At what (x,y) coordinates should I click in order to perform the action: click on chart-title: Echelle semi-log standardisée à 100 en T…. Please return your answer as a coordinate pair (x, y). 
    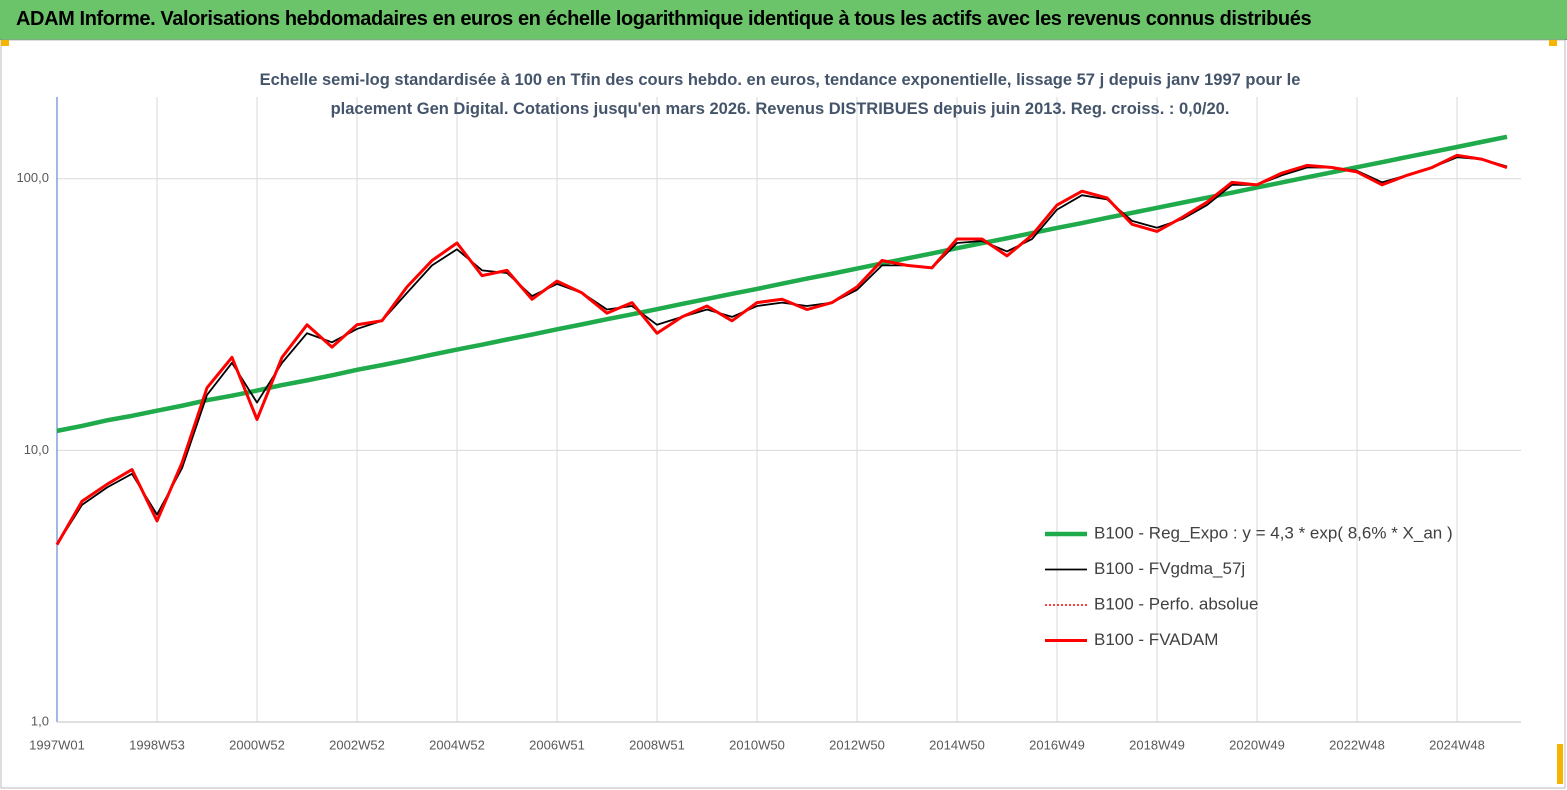
    Looking at the image, I should click on (780, 94).